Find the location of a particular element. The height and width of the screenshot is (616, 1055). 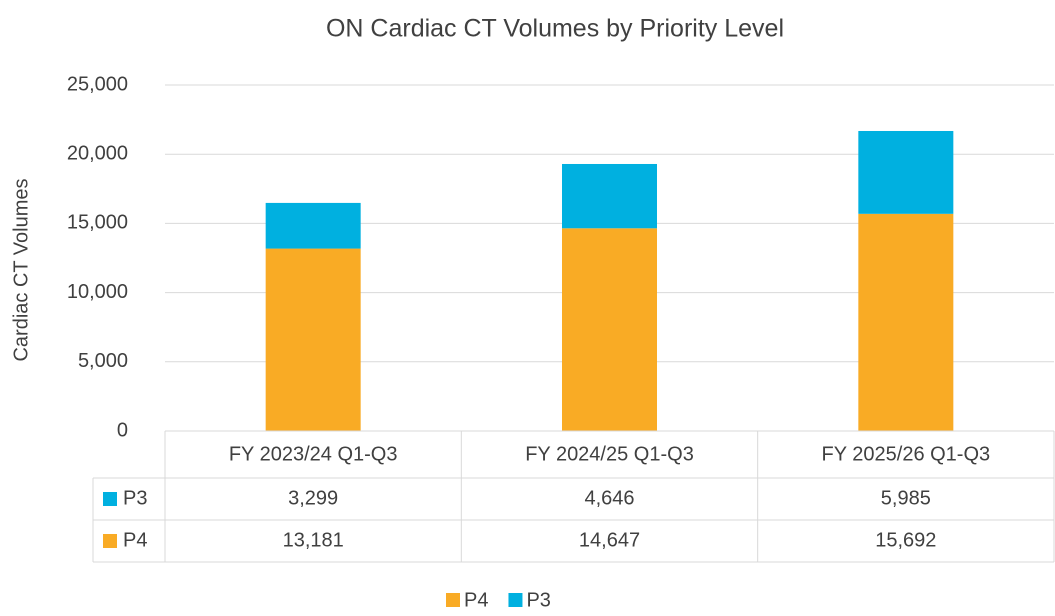

table-cell: 14,647 is located at coordinates (609, 540).